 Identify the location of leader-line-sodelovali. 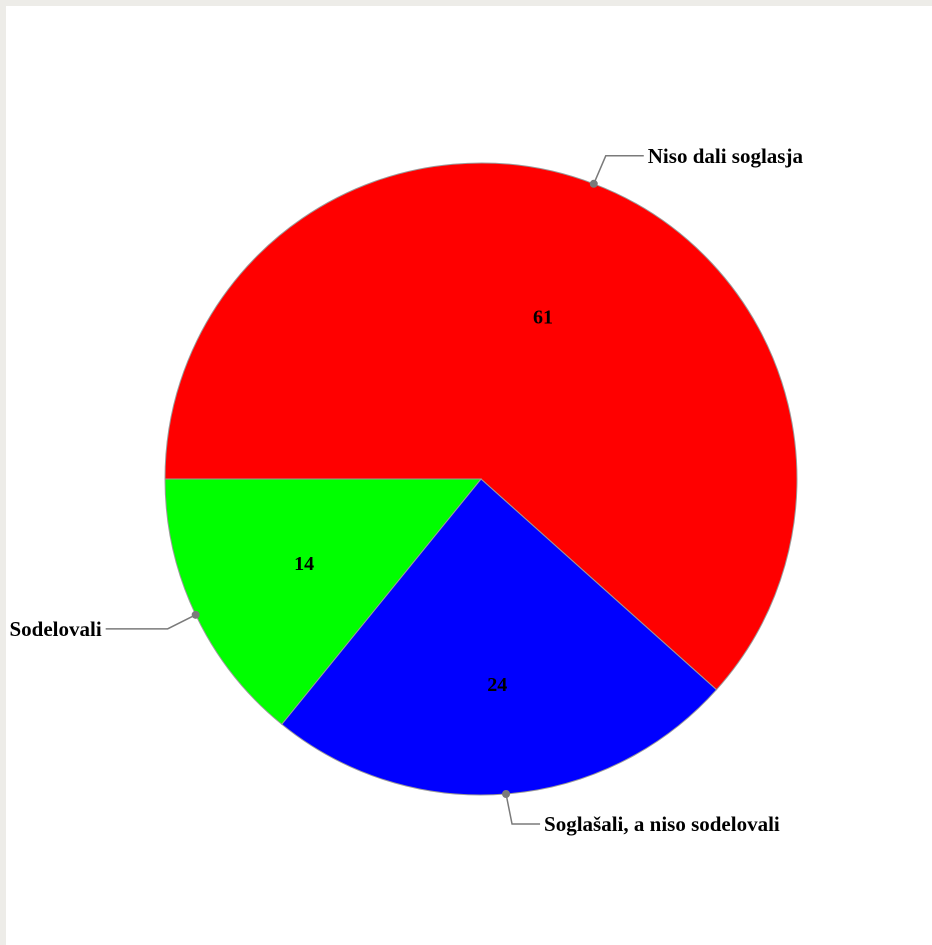
(151, 622).